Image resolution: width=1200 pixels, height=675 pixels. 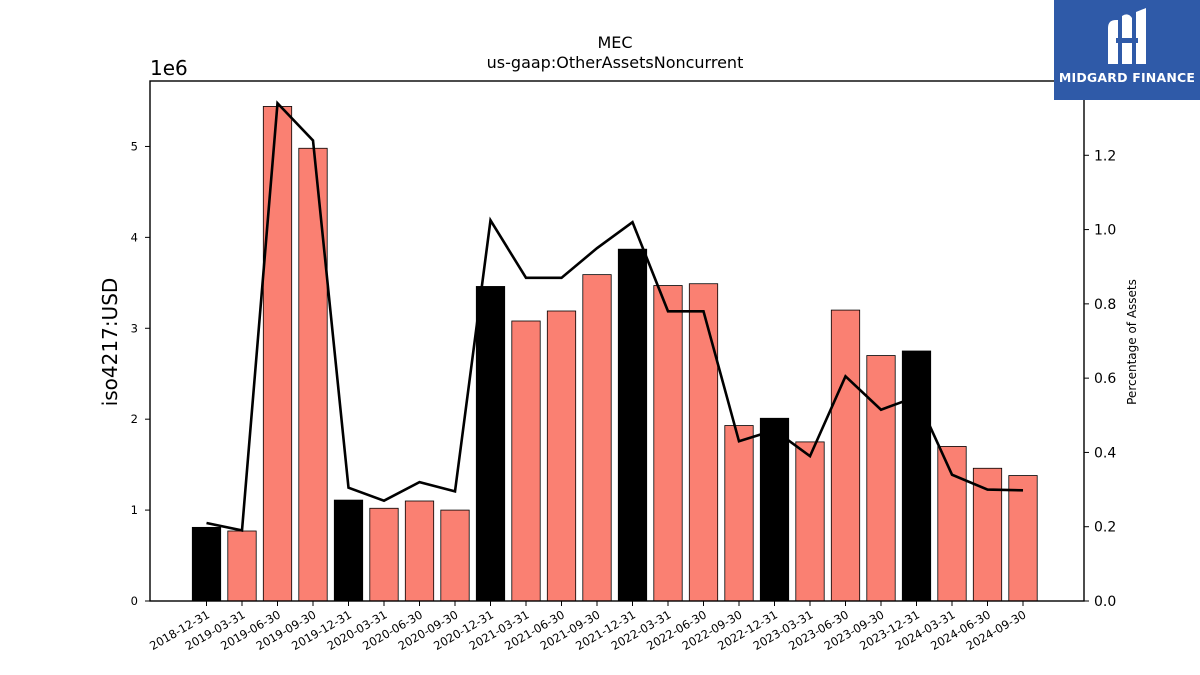 What do you see at coordinates (169, 68) in the screenshot?
I see `y-offset-label: 1e6` at bounding box center [169, 68].